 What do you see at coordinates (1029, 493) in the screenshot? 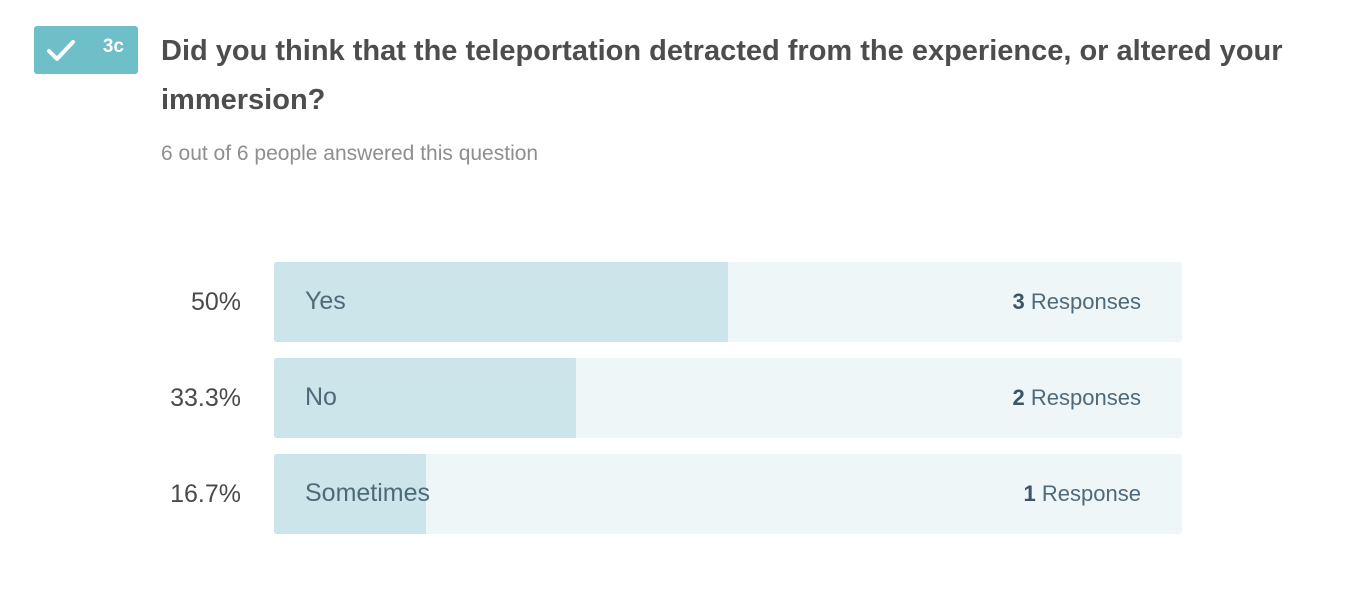
I see `response-count-number: 1` at bounding box center [1029, 493].